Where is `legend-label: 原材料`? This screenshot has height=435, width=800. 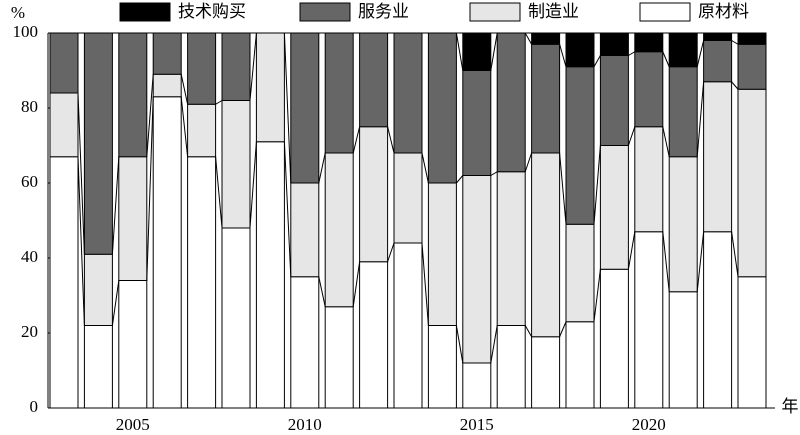 legend-label: 原材料 is located at coordinates (723, 11).